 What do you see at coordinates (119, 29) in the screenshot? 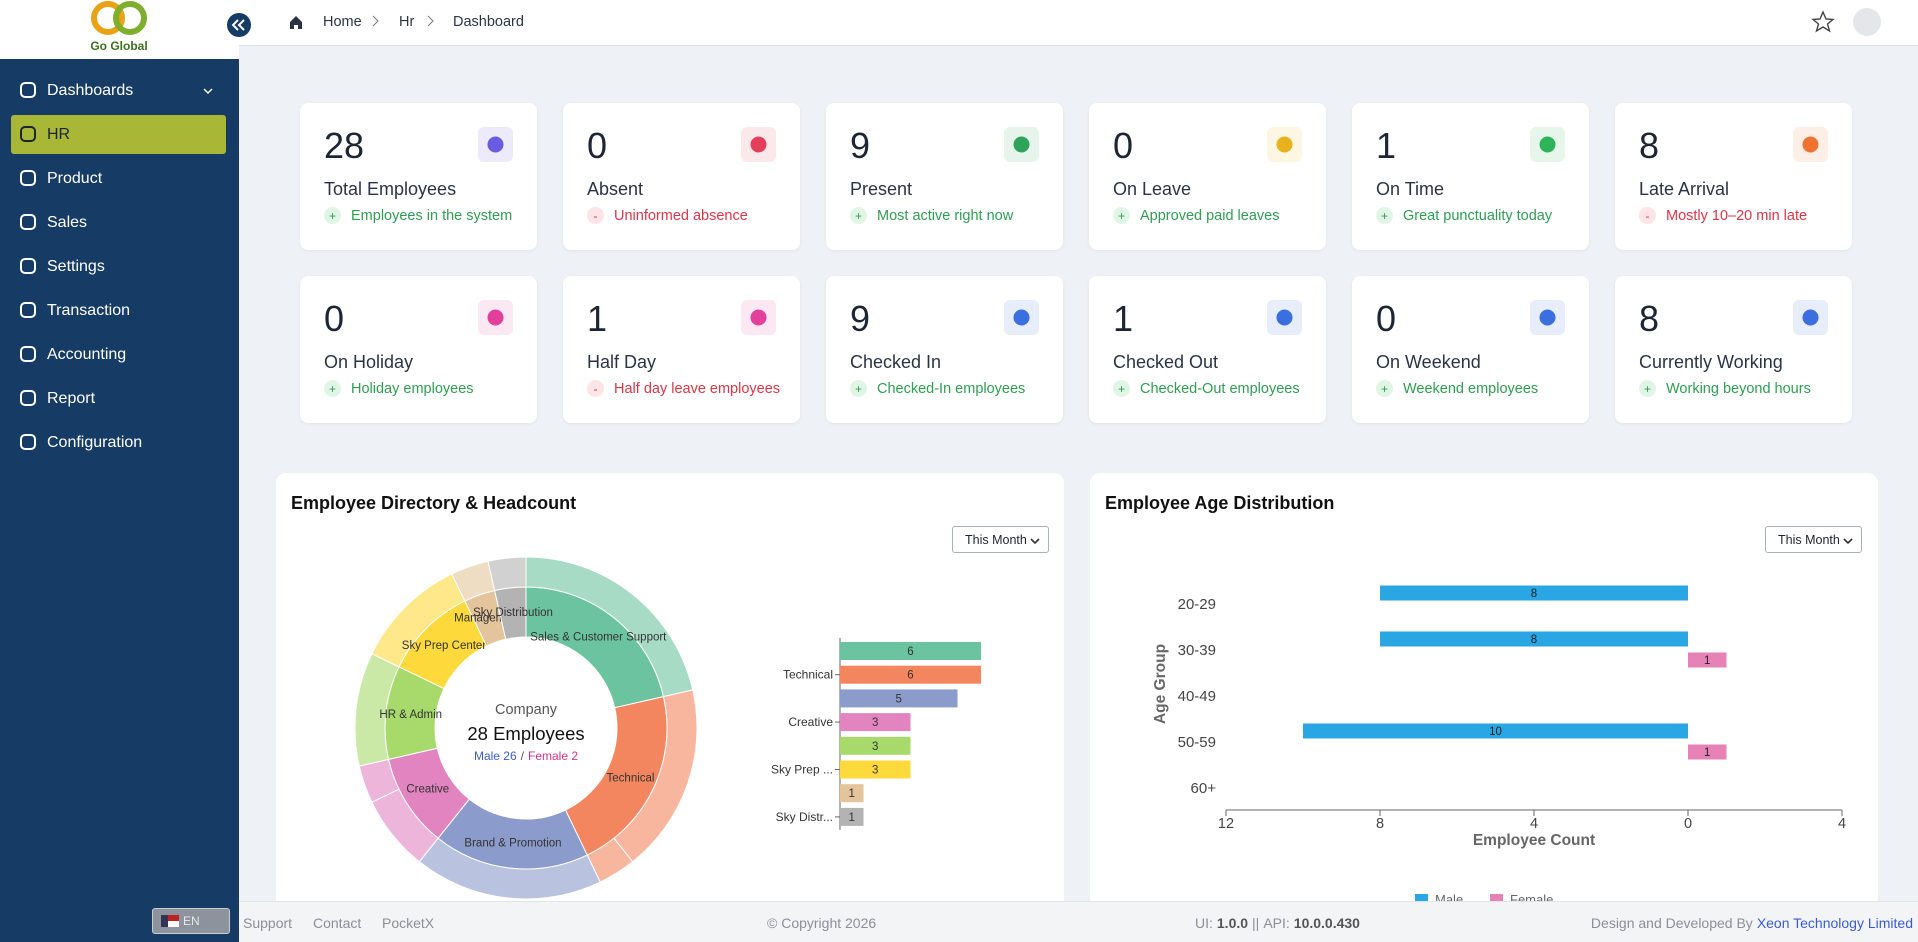
I see `logo: Go Global` at bounding box center [119, 29].